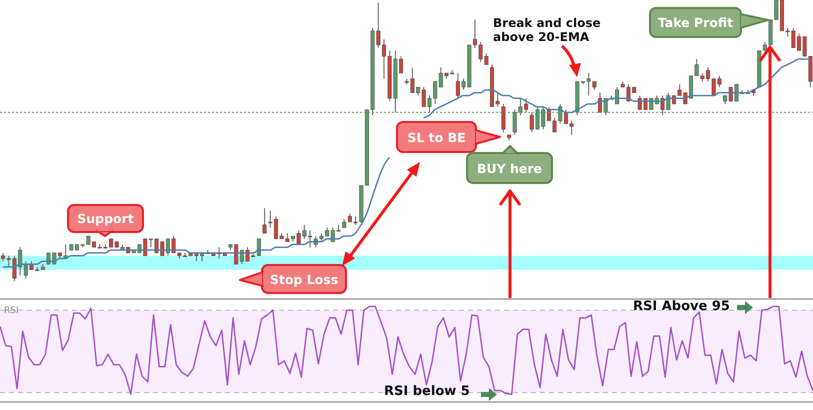 This screenshot has height=410, width=813. Describe the element at coordinates (682, 307) in the screenshot. I see `annotation: RSI Above 95` at that location.